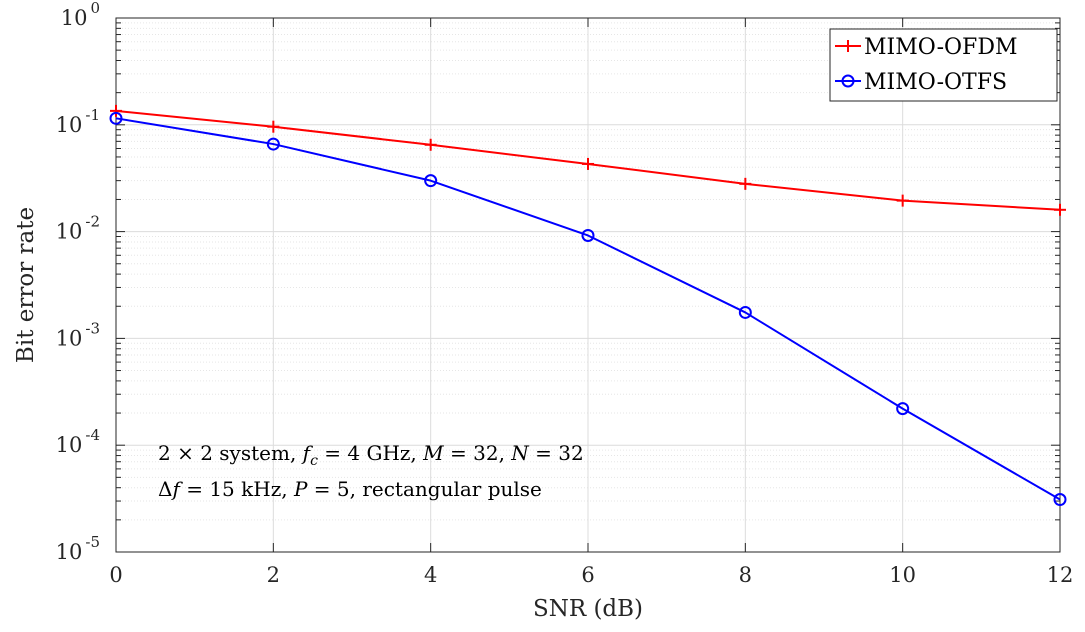 This screenshot has height=632, width=1085. I want to click on y-tick-label: 10 -3, so click(78, 334).